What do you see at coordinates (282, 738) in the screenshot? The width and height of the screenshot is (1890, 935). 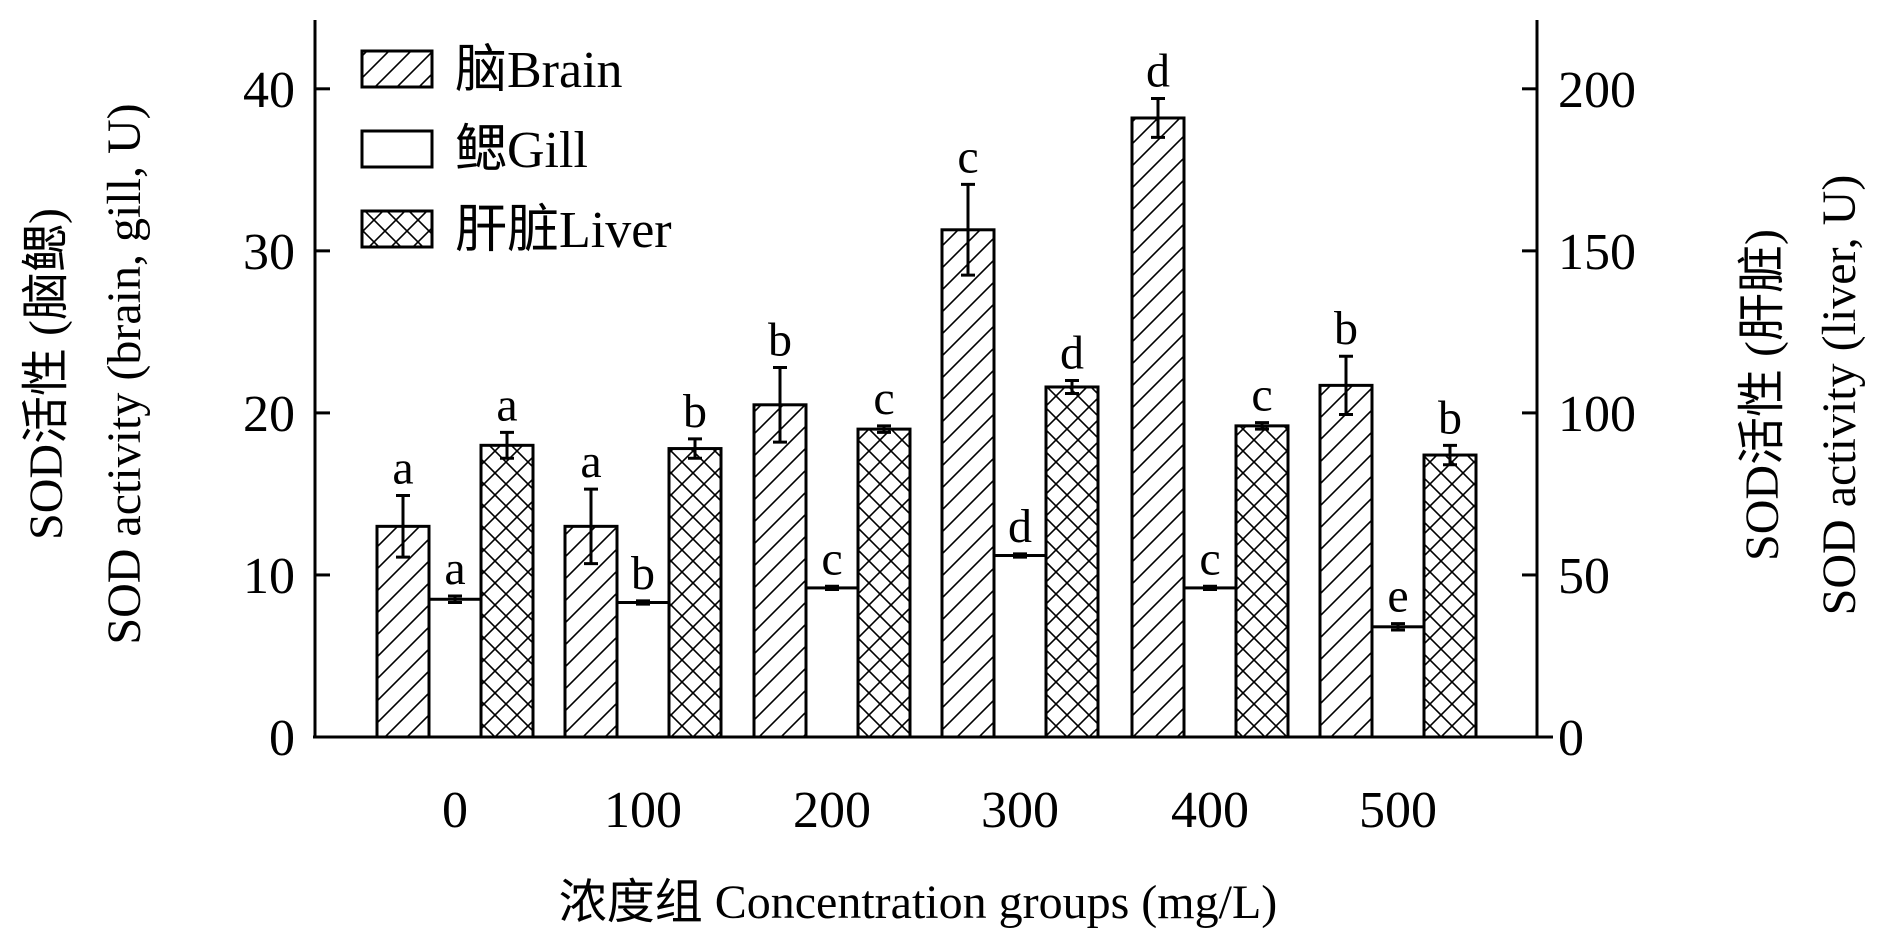 I see `left-tick-label: 0` at bounding box center [282, 738].